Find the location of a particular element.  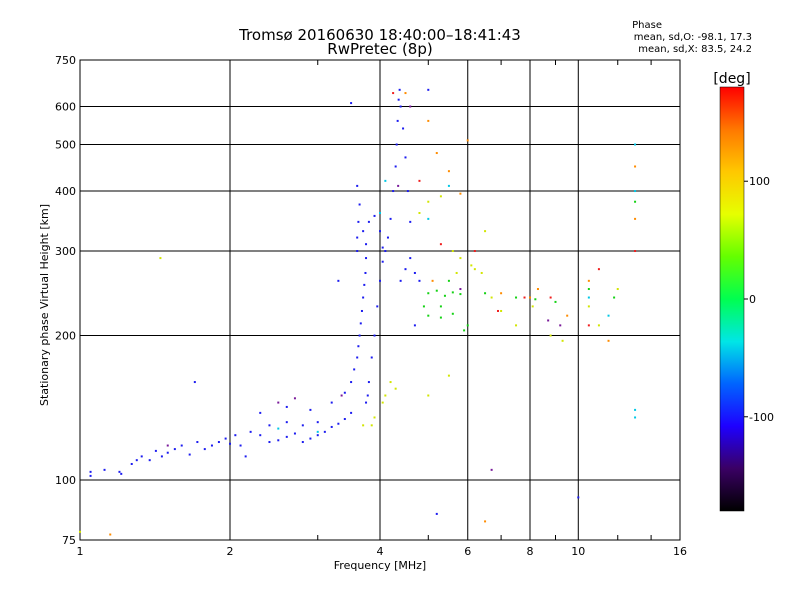

colorbar-tick-label: 0 is located at coordinates (752, 299).